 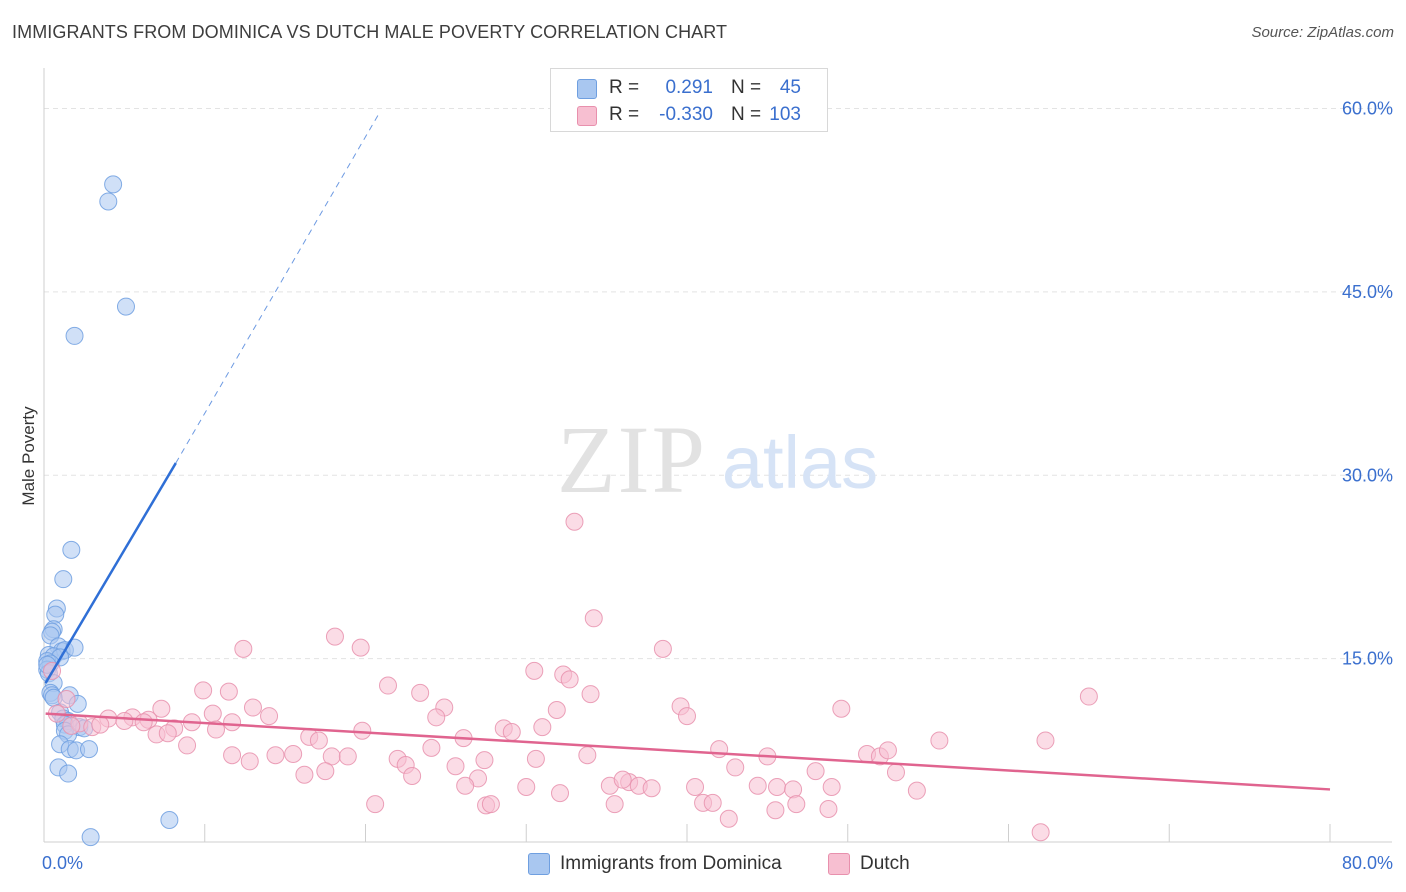 I want to click on bottom-legend-label-dutch: Dutch, so click(x=885, y=863).